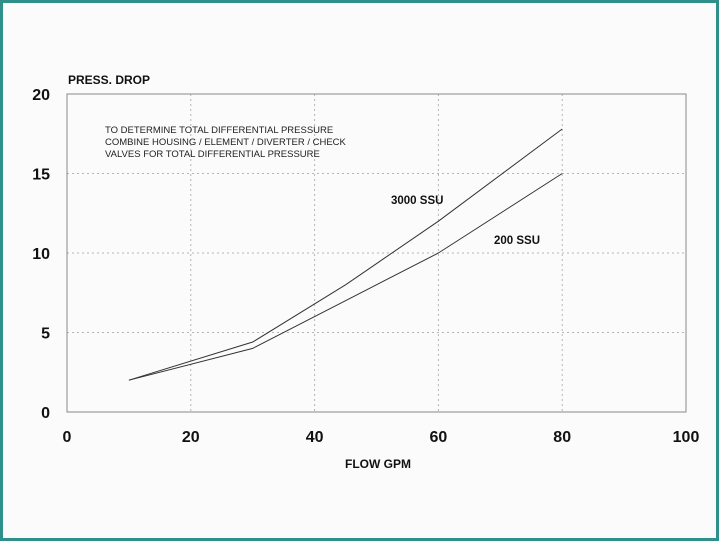  I want to click on y-tick-label: 15, so click(41, 175).